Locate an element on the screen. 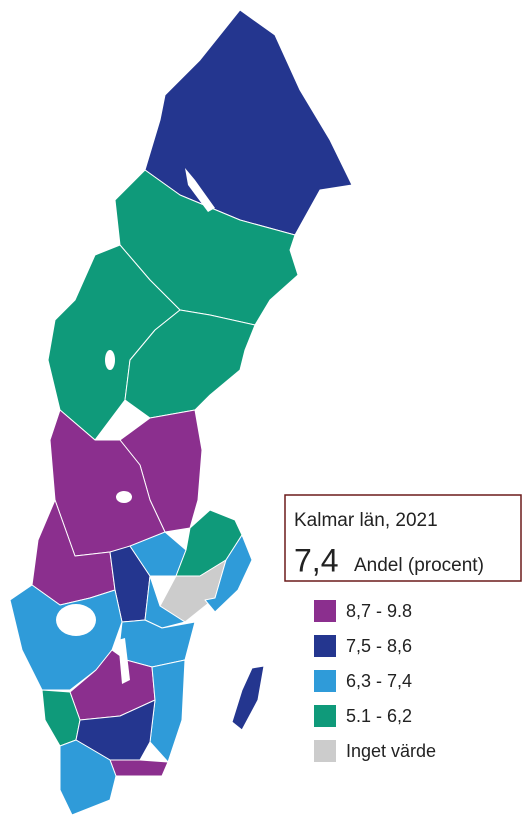 The height and width of the screenshot is (826, 524). legend-label: 6,3 - 7,4 is located at coordinates (379, 681).